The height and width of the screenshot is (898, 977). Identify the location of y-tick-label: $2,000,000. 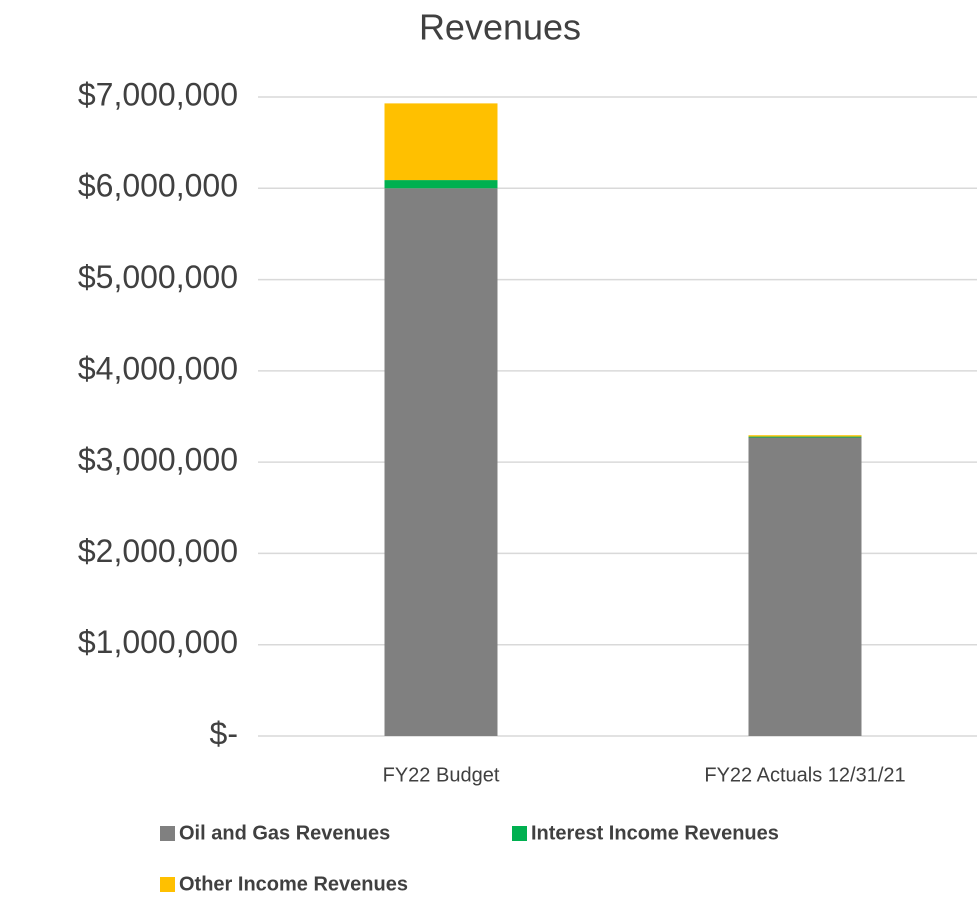
(158, 551).